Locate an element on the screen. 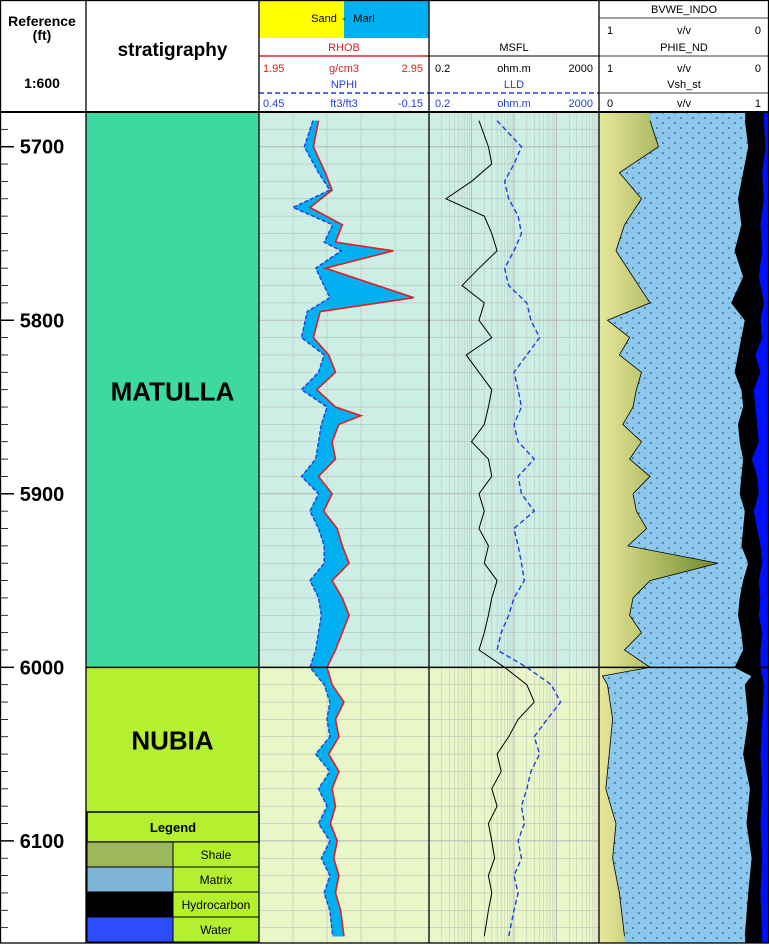  scale-label: 1:600 is located at coordinates (42, 83).